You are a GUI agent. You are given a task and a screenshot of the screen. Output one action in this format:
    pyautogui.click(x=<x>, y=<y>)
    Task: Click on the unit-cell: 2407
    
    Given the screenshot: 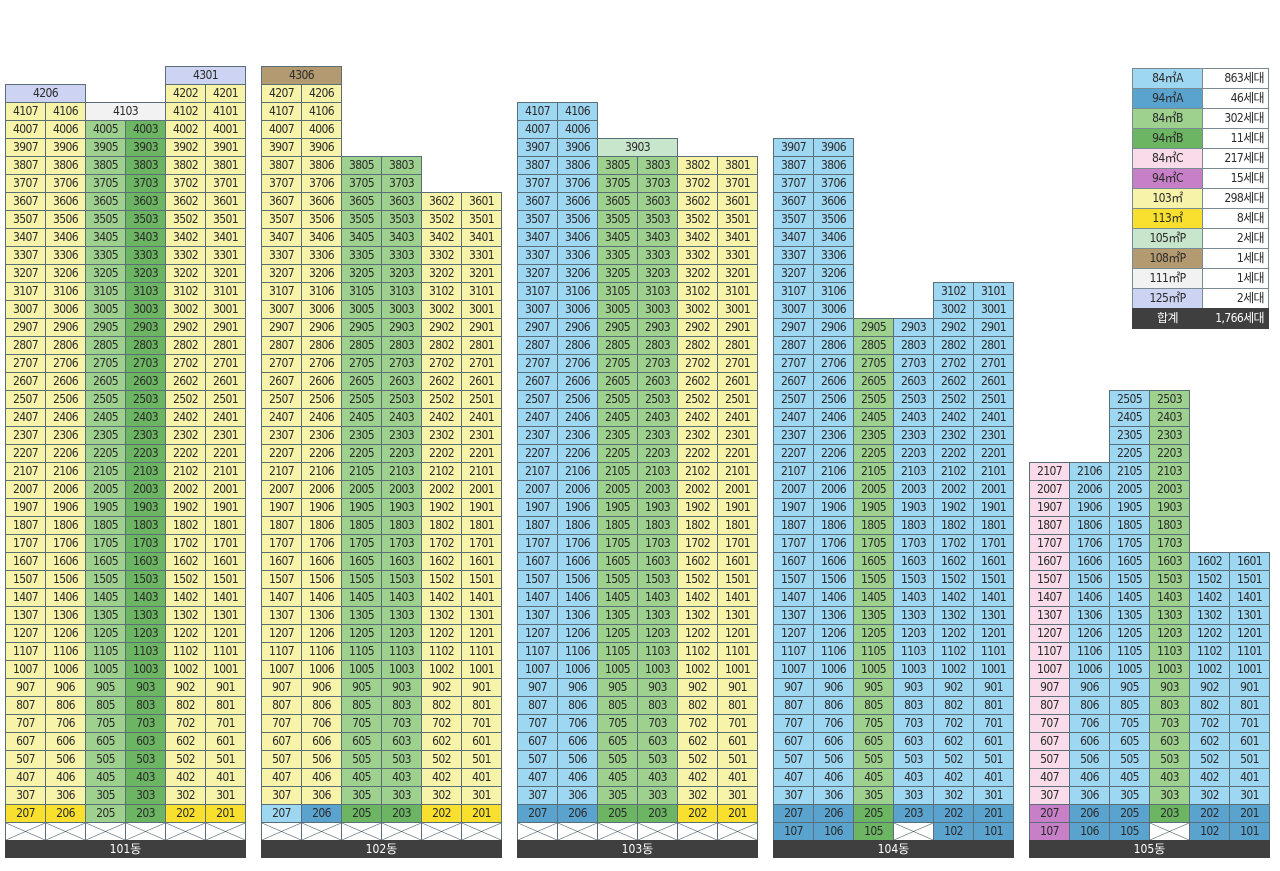 What is the action you would take?
    pyautogui.click(x=537, y=417)
    